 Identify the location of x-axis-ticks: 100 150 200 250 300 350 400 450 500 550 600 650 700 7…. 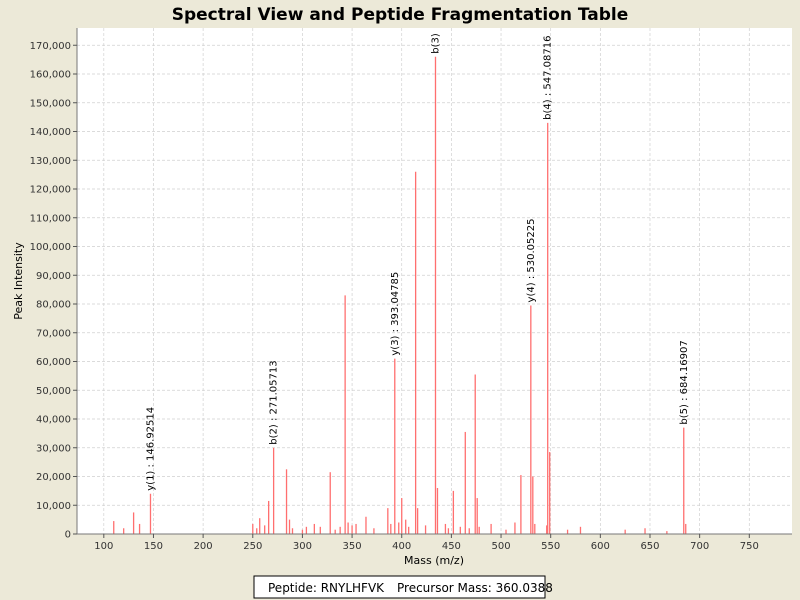
(426, 543).